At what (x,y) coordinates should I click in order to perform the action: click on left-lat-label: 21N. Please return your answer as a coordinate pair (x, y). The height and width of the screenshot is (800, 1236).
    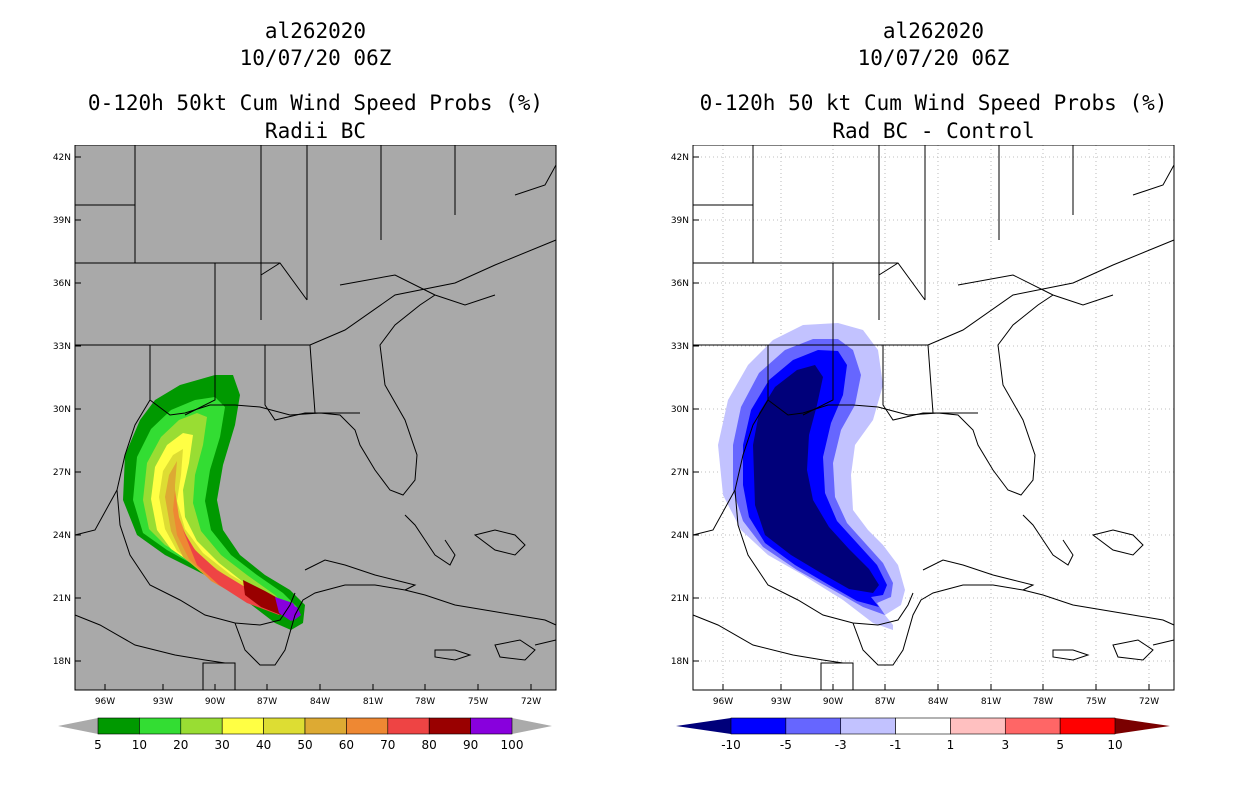
    Looking at the image, I should click on (62, 599).